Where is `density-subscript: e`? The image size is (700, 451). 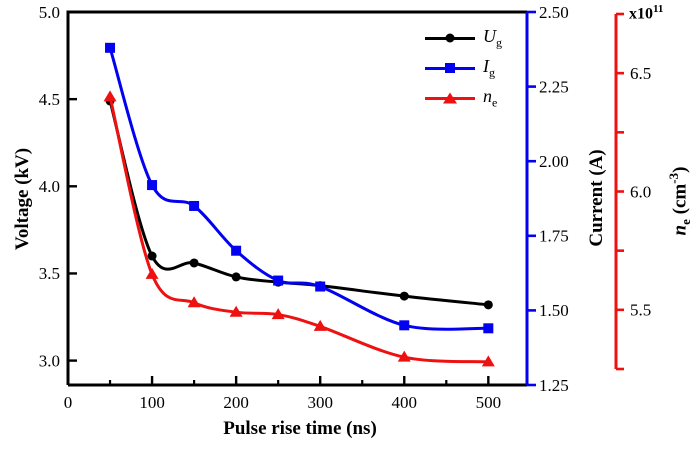 density-subscript: e is located at coordinates (686, 222).